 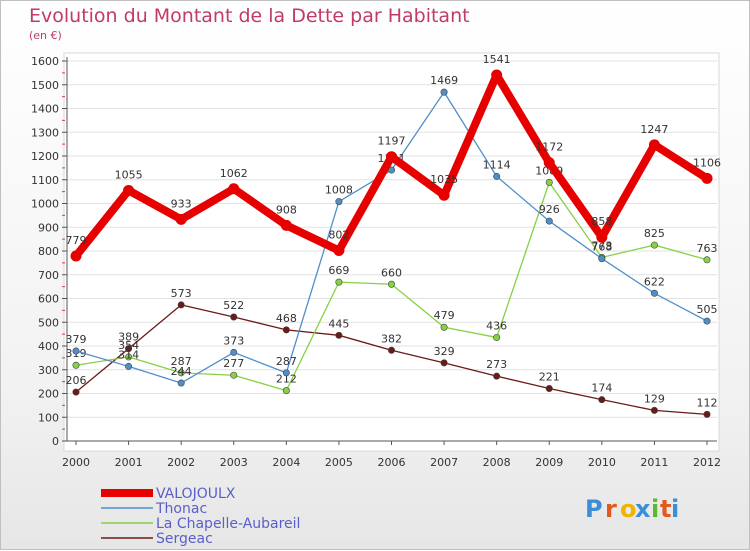 I want to click on data-label-3-5: 445, so click(x=338, y=323).